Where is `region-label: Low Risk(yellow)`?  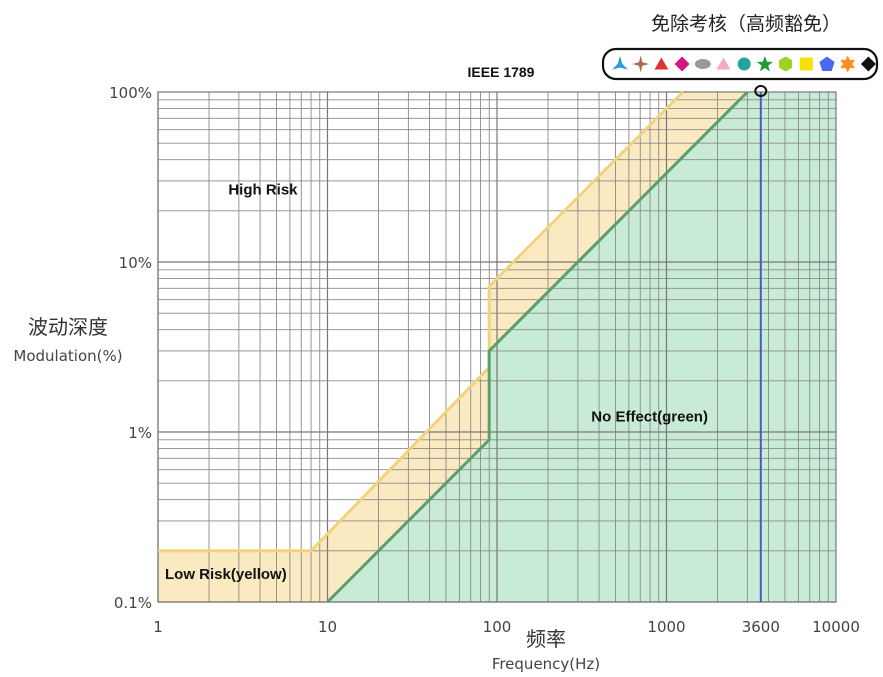 region-label: Low Risk(yellow) is located at coordinates (226, 574).